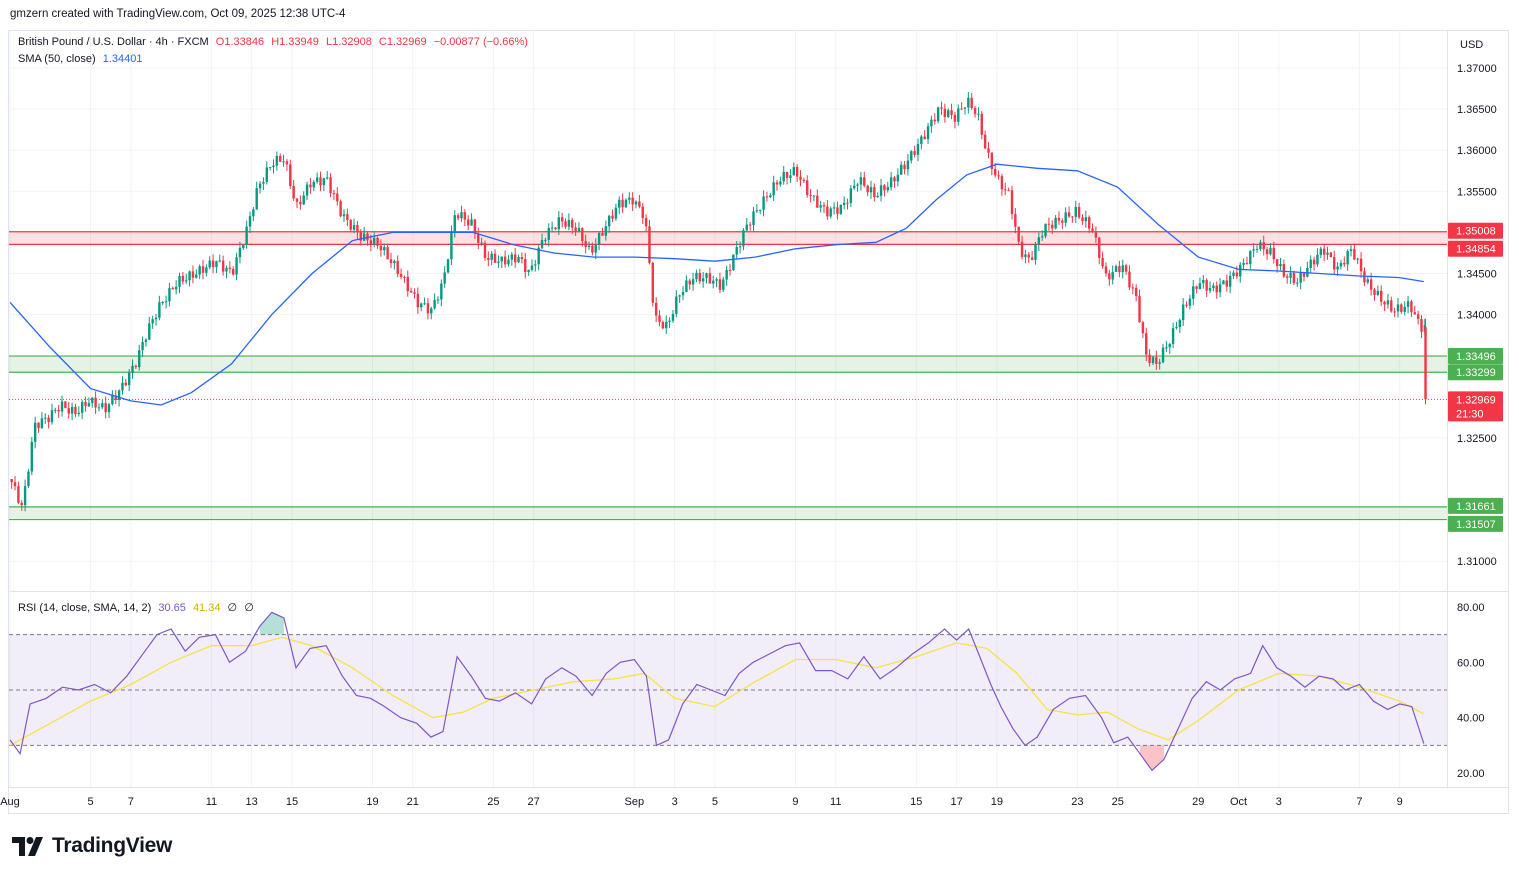 This screenshot has width=1519, height=875. I want to click on zone-support-upper, so click(728, 364).